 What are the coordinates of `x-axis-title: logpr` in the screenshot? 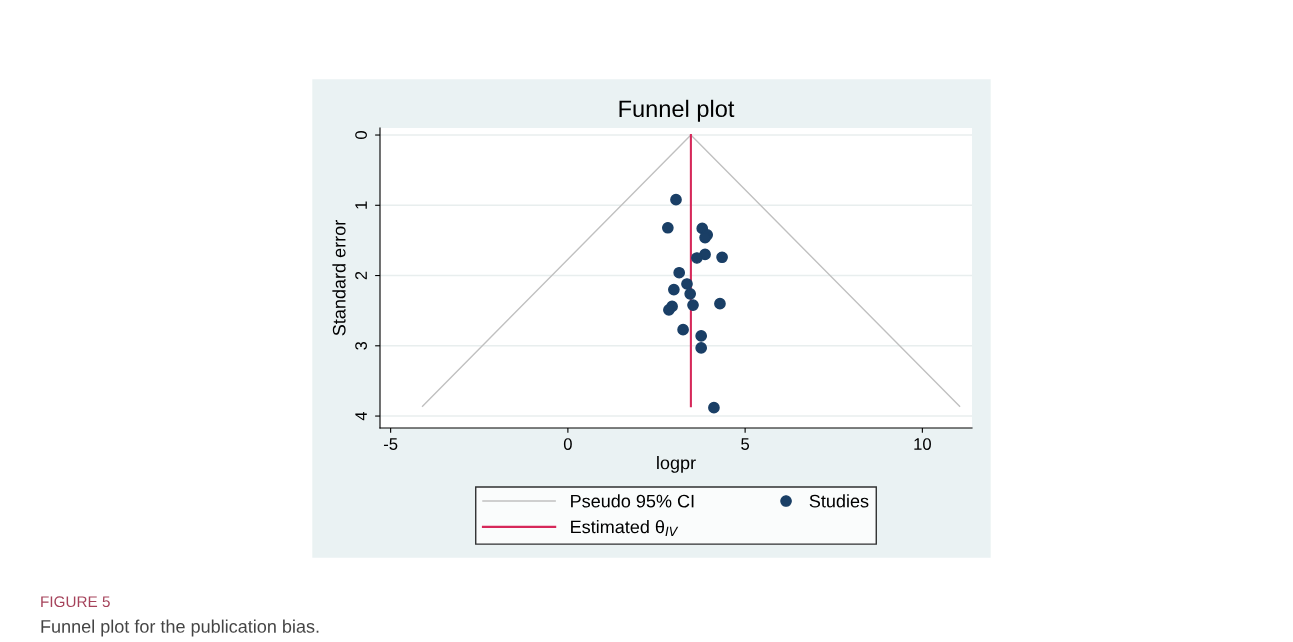 It's located at (676, 464).